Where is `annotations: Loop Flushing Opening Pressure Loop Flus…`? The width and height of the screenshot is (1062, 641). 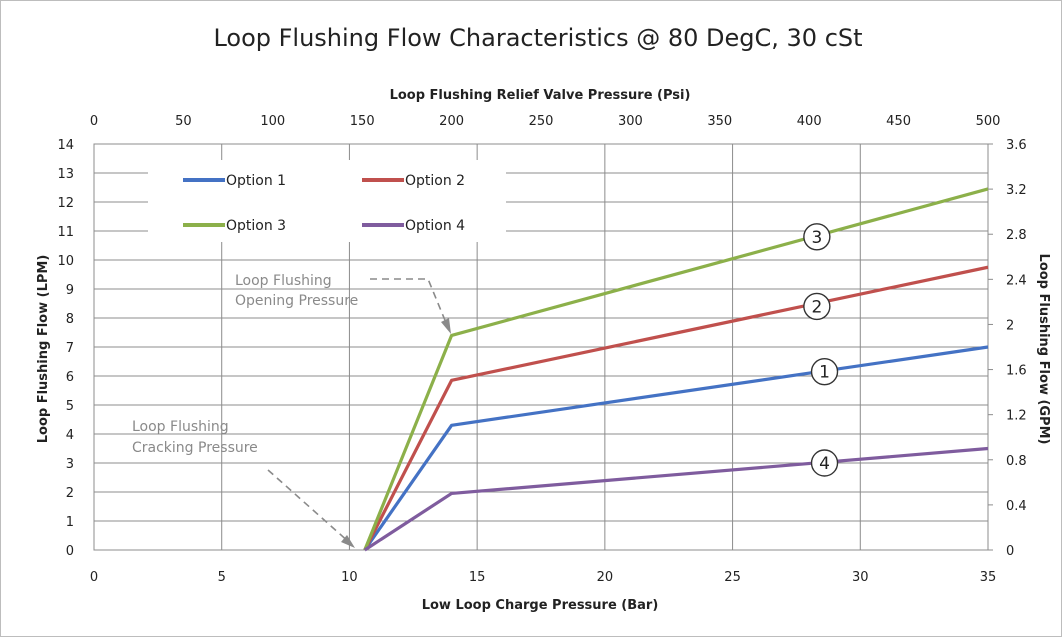 annotations: Loop Flushing Opening Pressure Loop Flus… is located at coordinates (291, 410).